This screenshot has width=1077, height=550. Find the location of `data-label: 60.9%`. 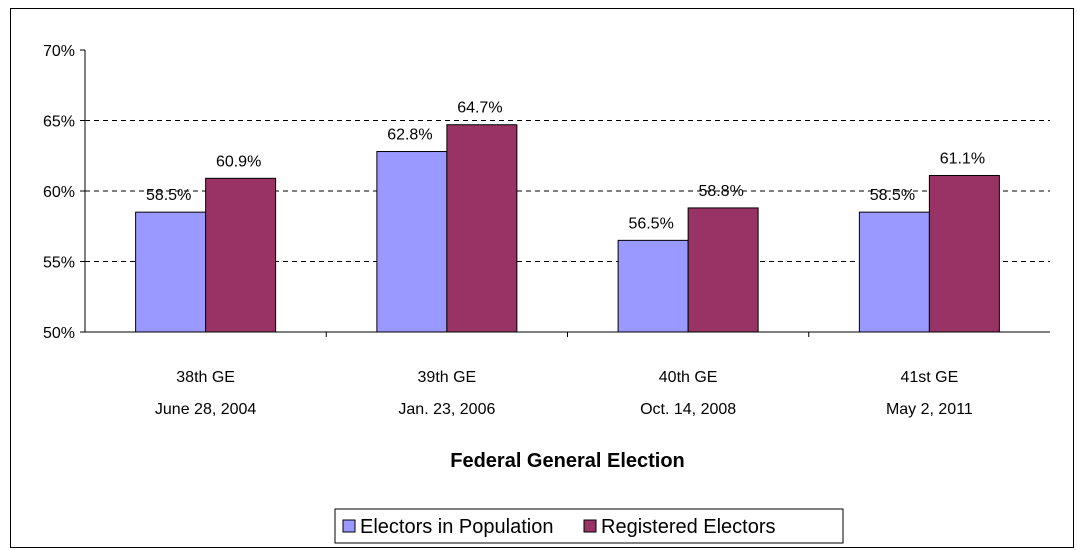

data-label: 60.9% is located at coordinates (238, 161).